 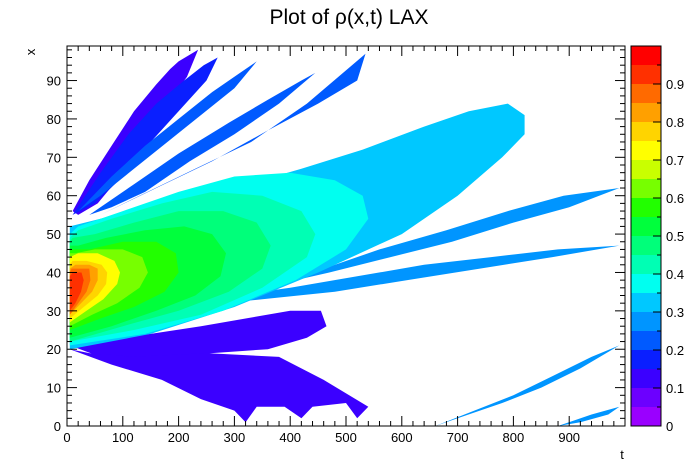 I want to click on x-tick-label: 0, so click(x=66, y=437).